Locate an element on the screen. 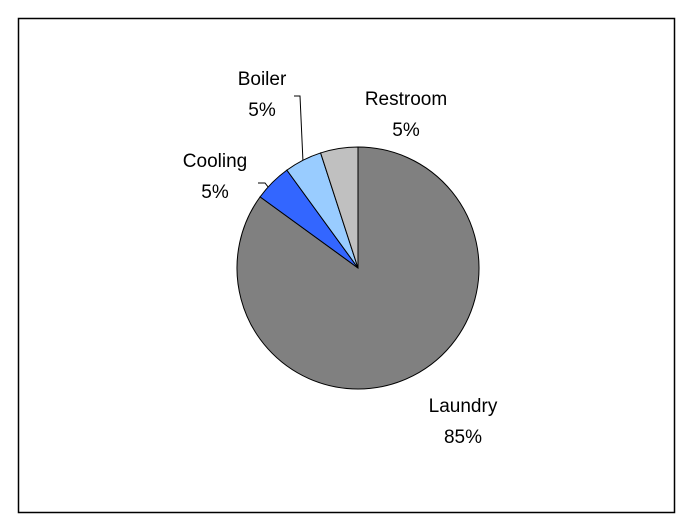 The width and height of the screenshot is (694, 531). slice-label: Cooling is located at coordinates (215, 161).